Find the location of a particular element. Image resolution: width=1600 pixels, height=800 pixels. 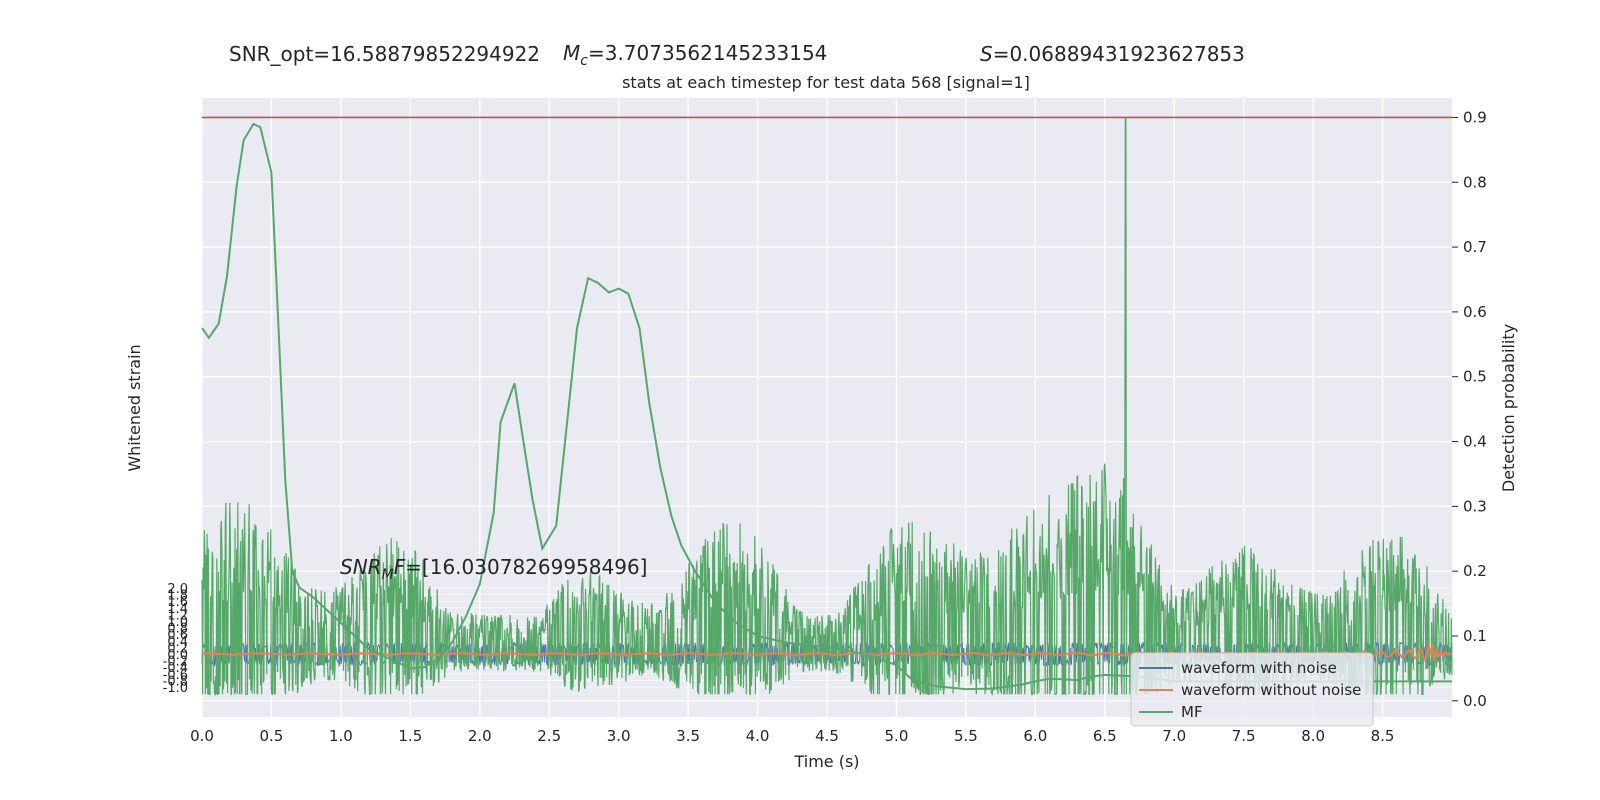

legend-label-noisy: waveform with noise is located at coordinates (1259, 668).